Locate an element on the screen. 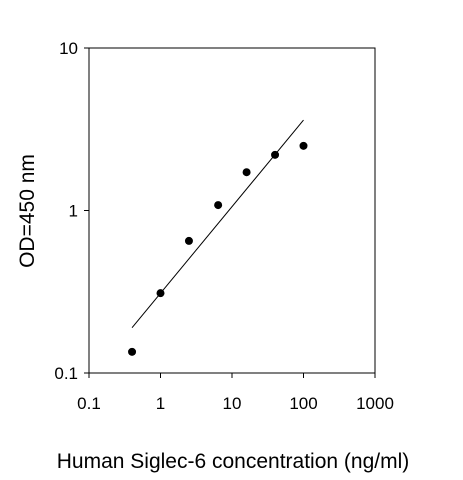 The height and width of the screenshot is (480, 463). y-axis-title: OD=450 nm is located at coordinates (27, 211).